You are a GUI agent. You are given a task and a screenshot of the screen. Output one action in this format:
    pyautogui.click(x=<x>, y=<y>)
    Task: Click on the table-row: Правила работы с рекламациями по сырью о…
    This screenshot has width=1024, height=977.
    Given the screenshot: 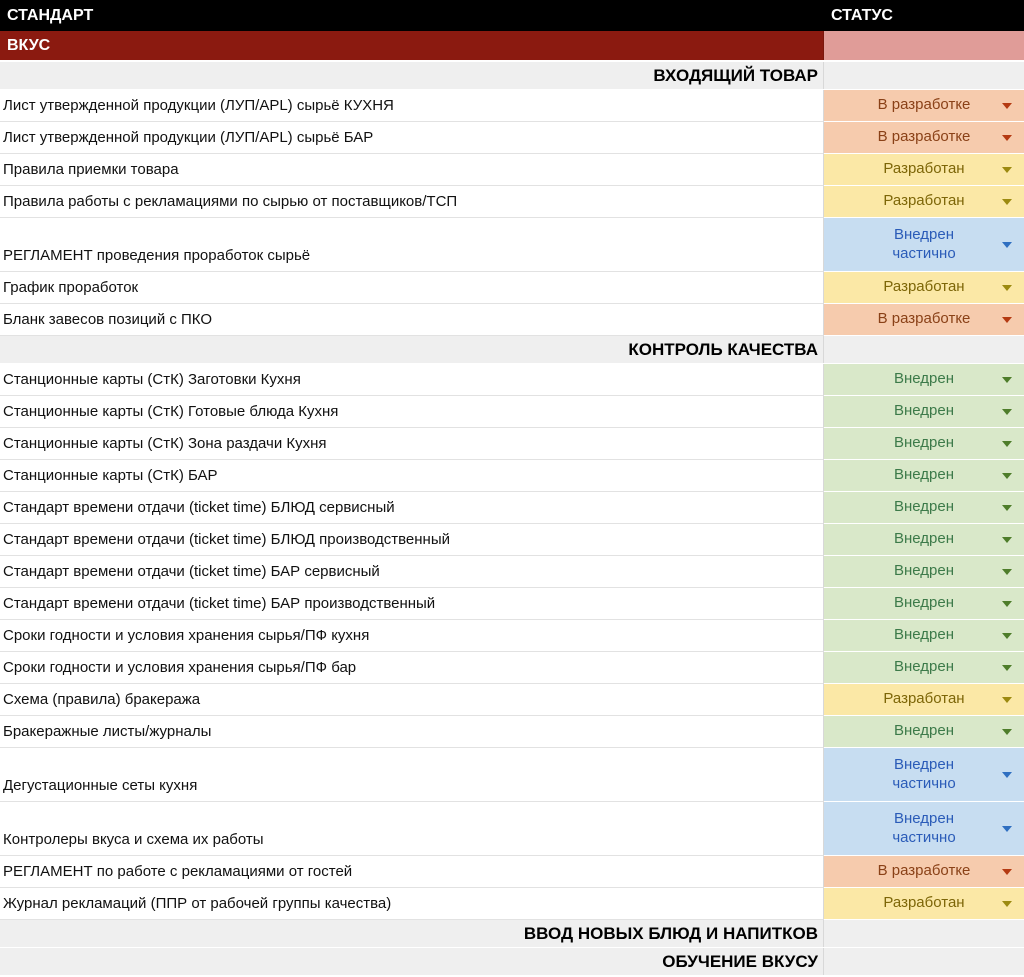 What is the action you would take?
    pyautogui.click(x=512, y=202)
    